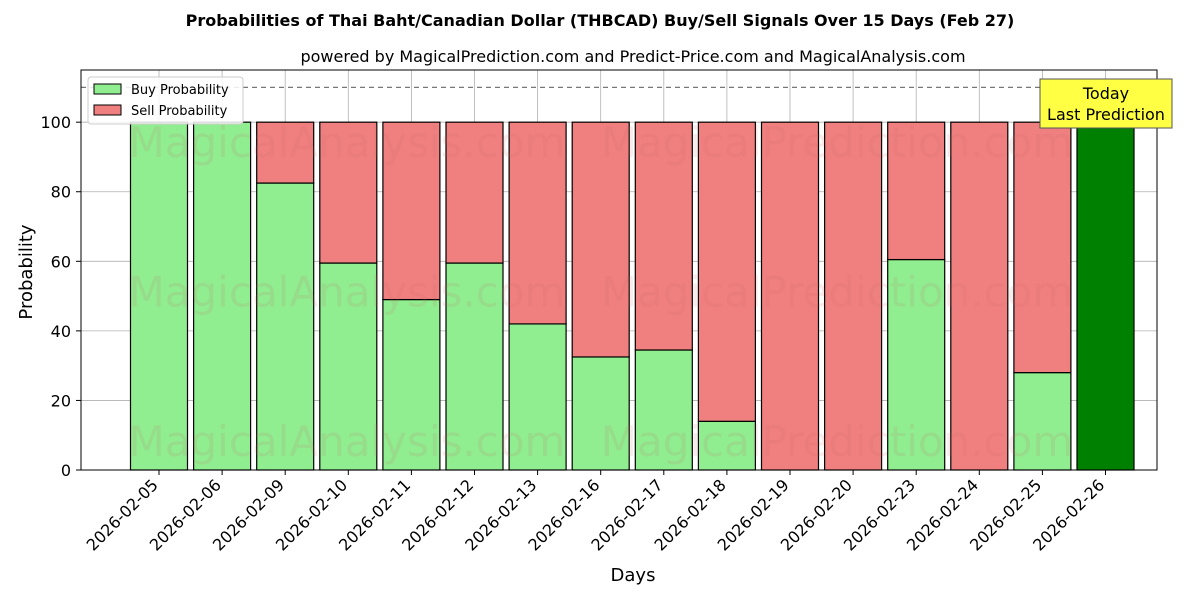  I want to click on annotation-box, so click(1106, 103).